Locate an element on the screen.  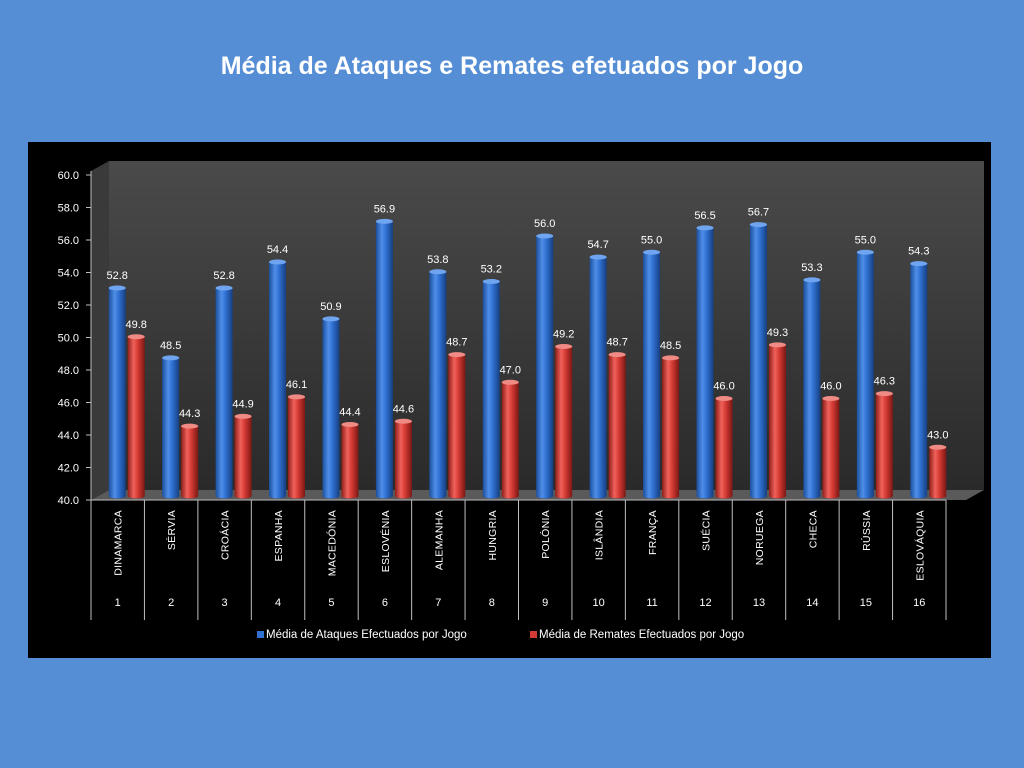
data-label: 48.5 is located at coordinates (670, 346).